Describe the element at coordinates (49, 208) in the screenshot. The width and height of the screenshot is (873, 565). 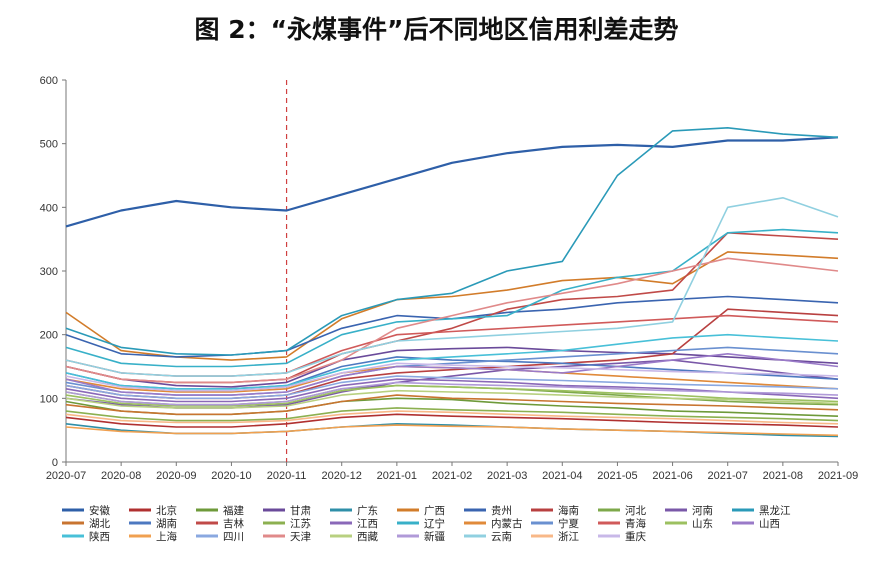
I see `y-tick-label: 400` at that location.